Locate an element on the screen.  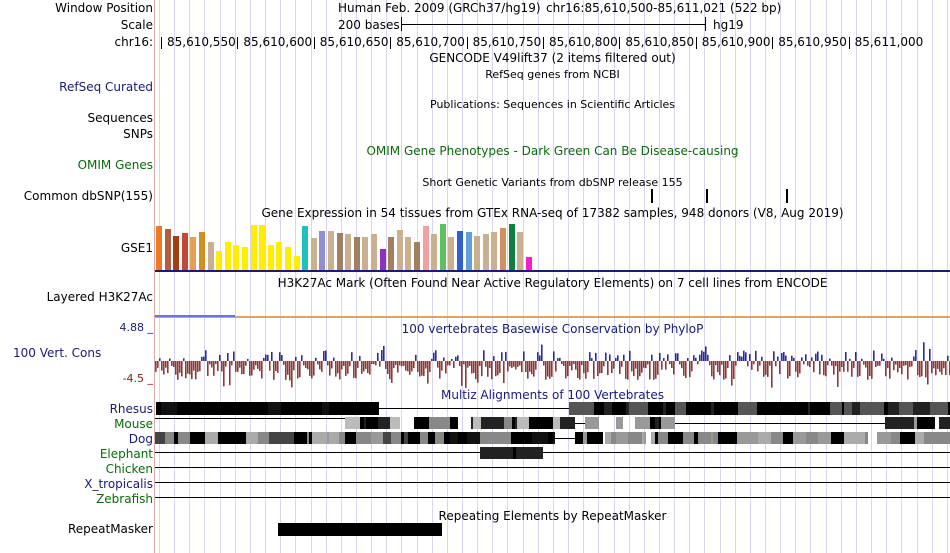
phylop-track-label: 100 Vert. Cons is located at coordinates (57, 353).